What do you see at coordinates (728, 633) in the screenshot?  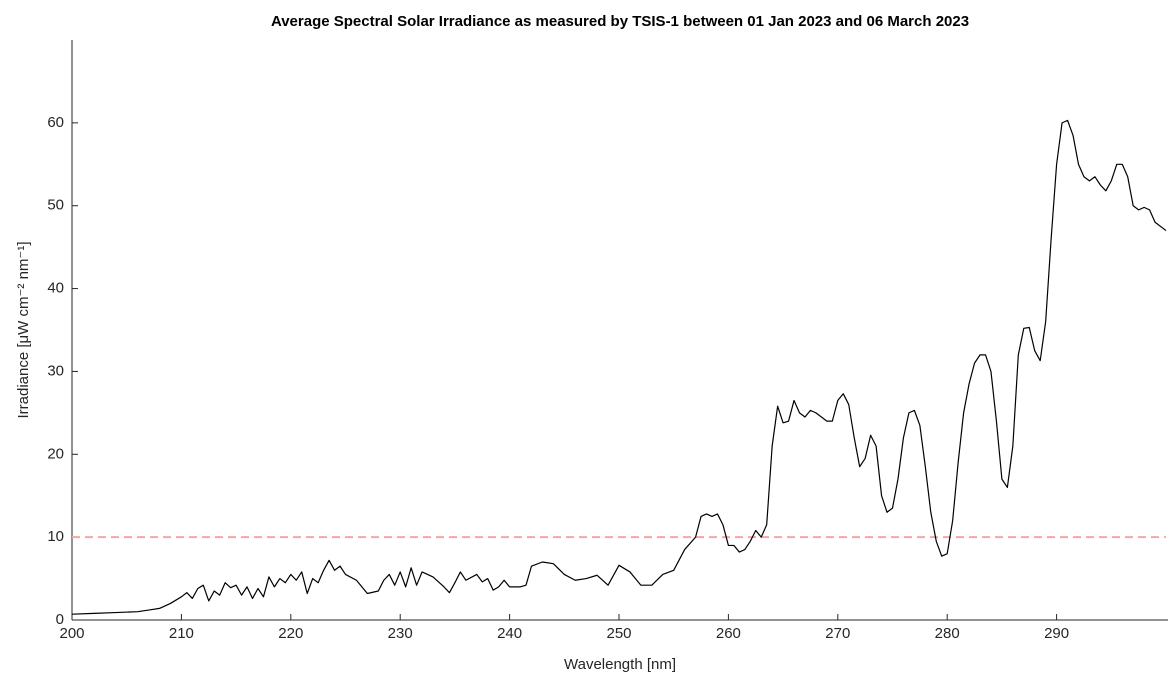 I see `x-tick-label: 260` at bounding box center [728, 633].